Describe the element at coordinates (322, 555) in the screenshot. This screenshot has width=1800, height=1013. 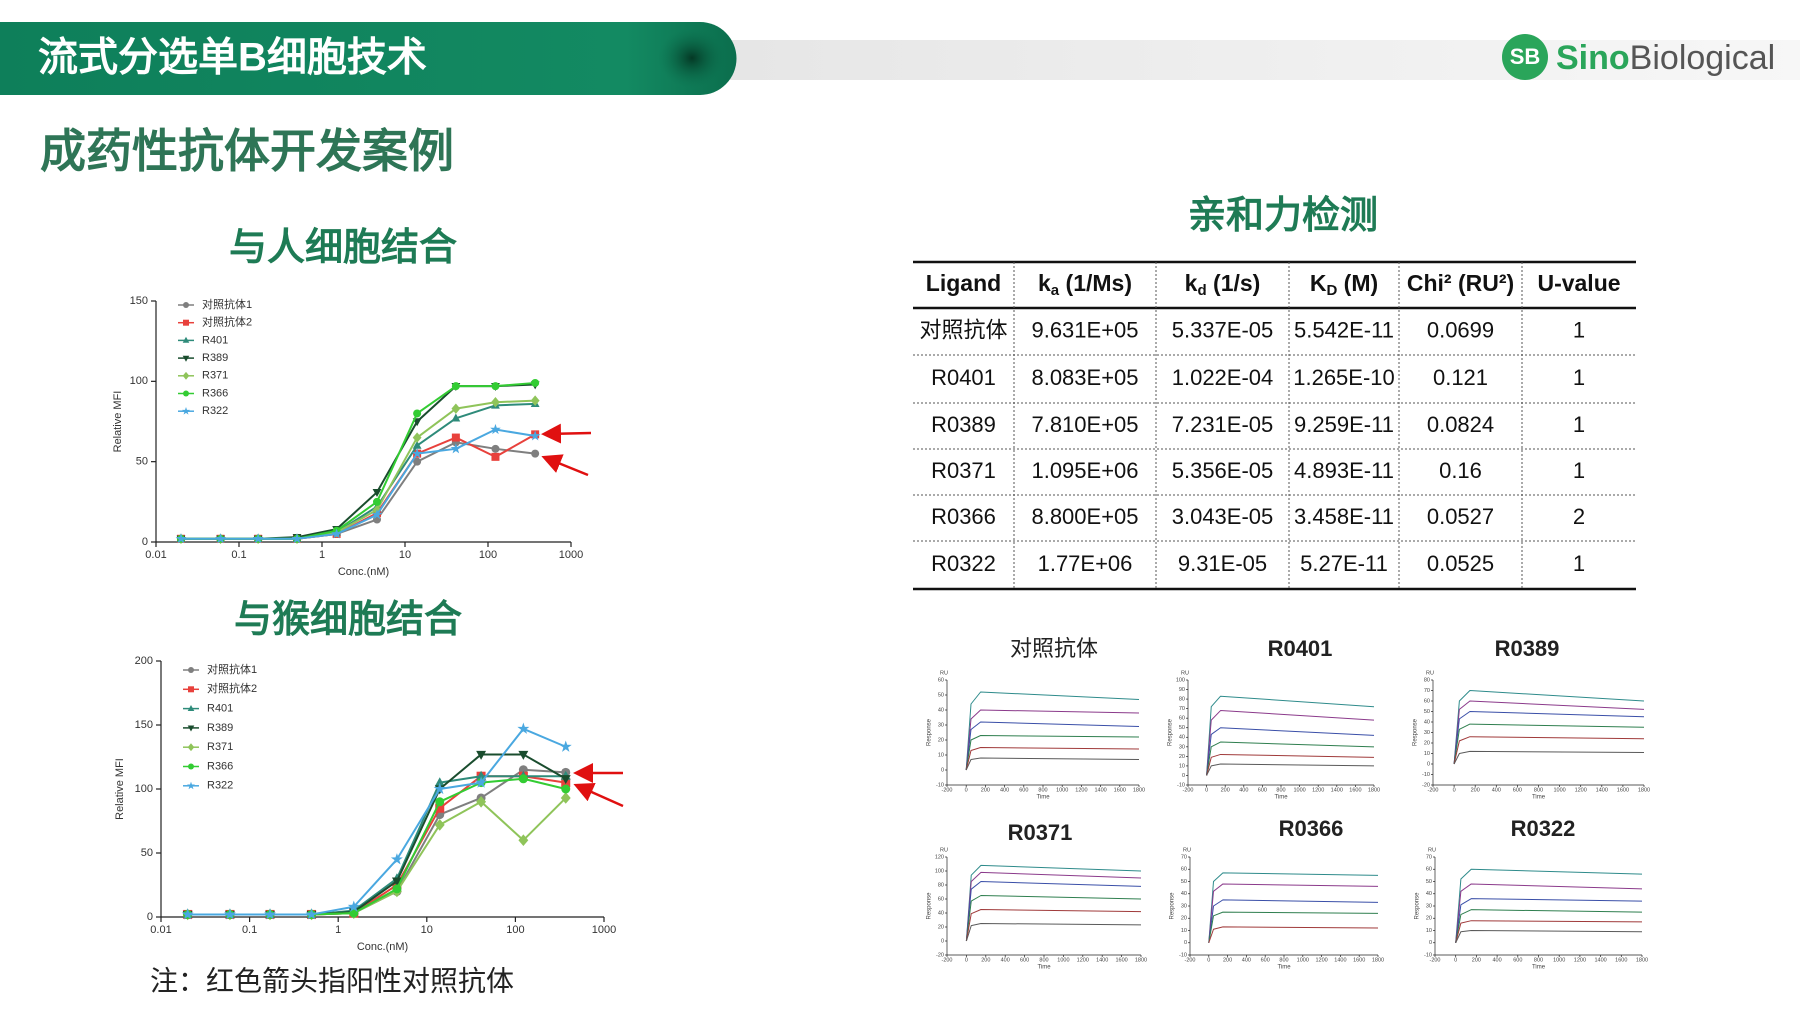
I see `x-tick-label: 1` at that location.